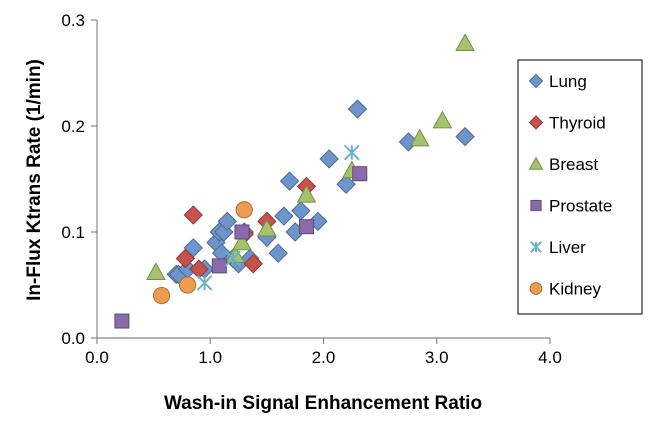  What do you see at coordinates (536, 163) in the screenshot?
I see `legend-breast-marker` at bounding box center [536, 163].